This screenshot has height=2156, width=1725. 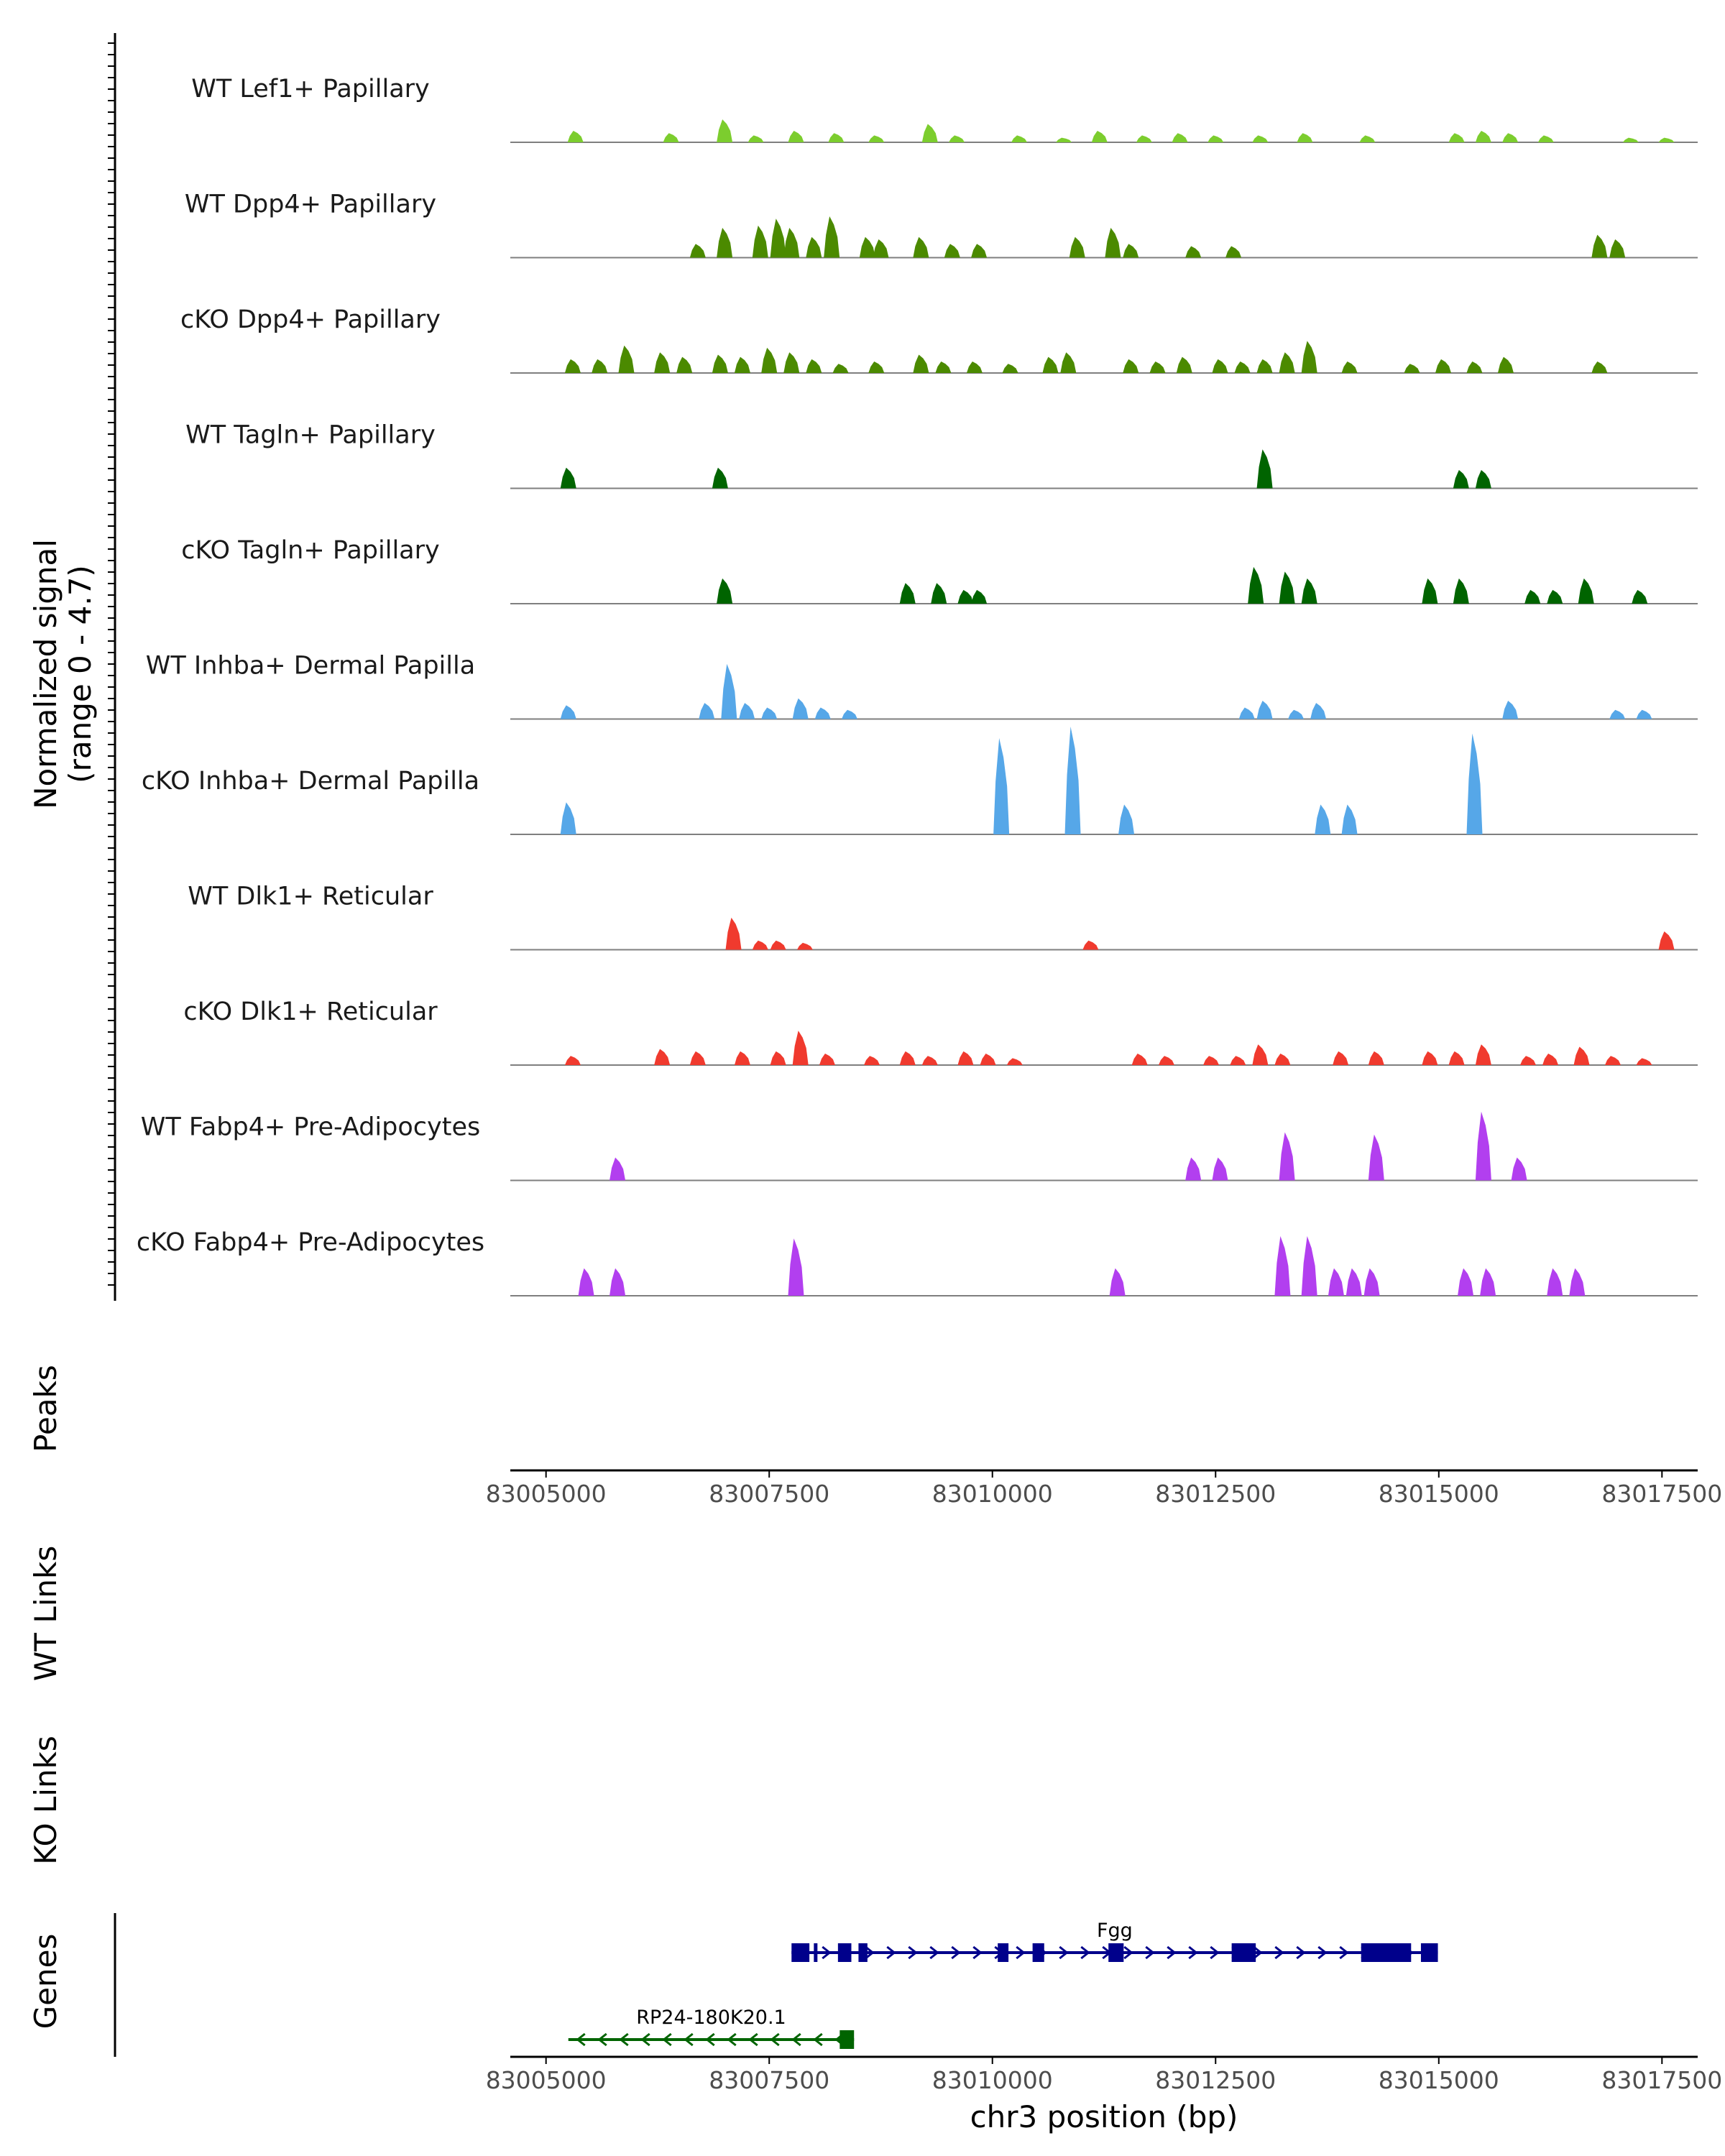 What do you see at coordinates (310, 1012) in the screenshot?
I see `track-label: cKO Dlk1+ Reticular` at bounding box center [310, 1012].